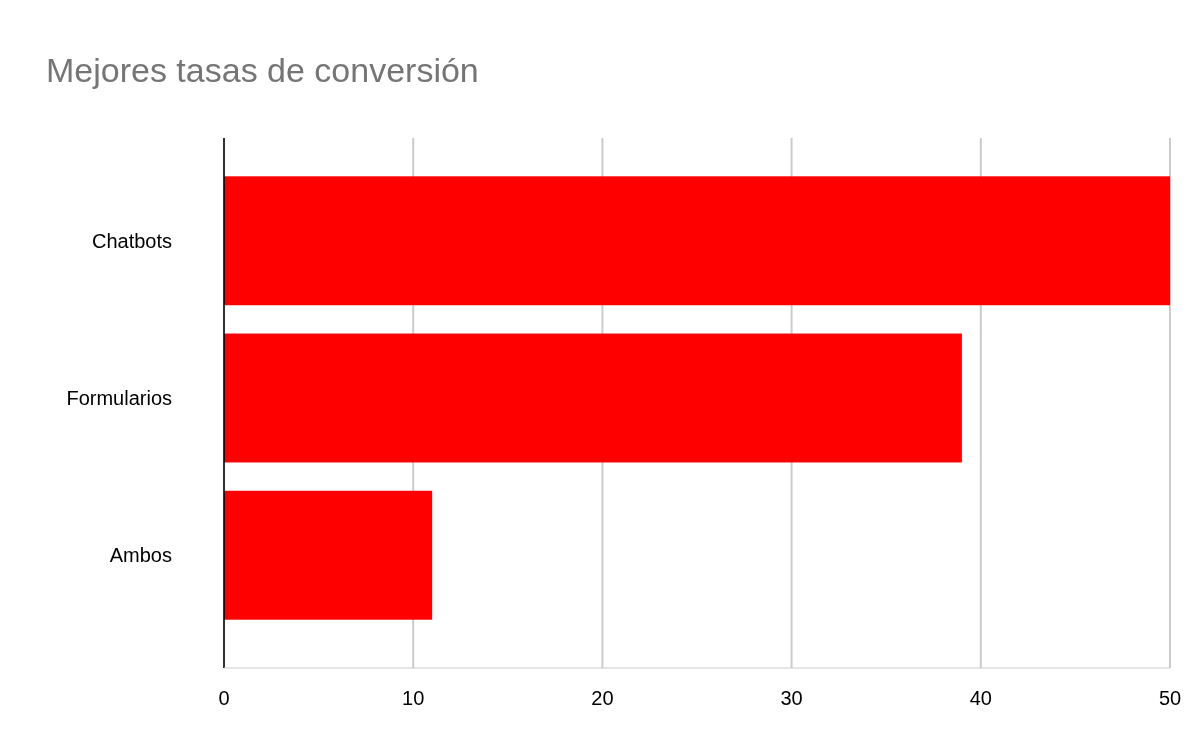  I want to click on y-tick-label: Ambos, so click(140, 555).